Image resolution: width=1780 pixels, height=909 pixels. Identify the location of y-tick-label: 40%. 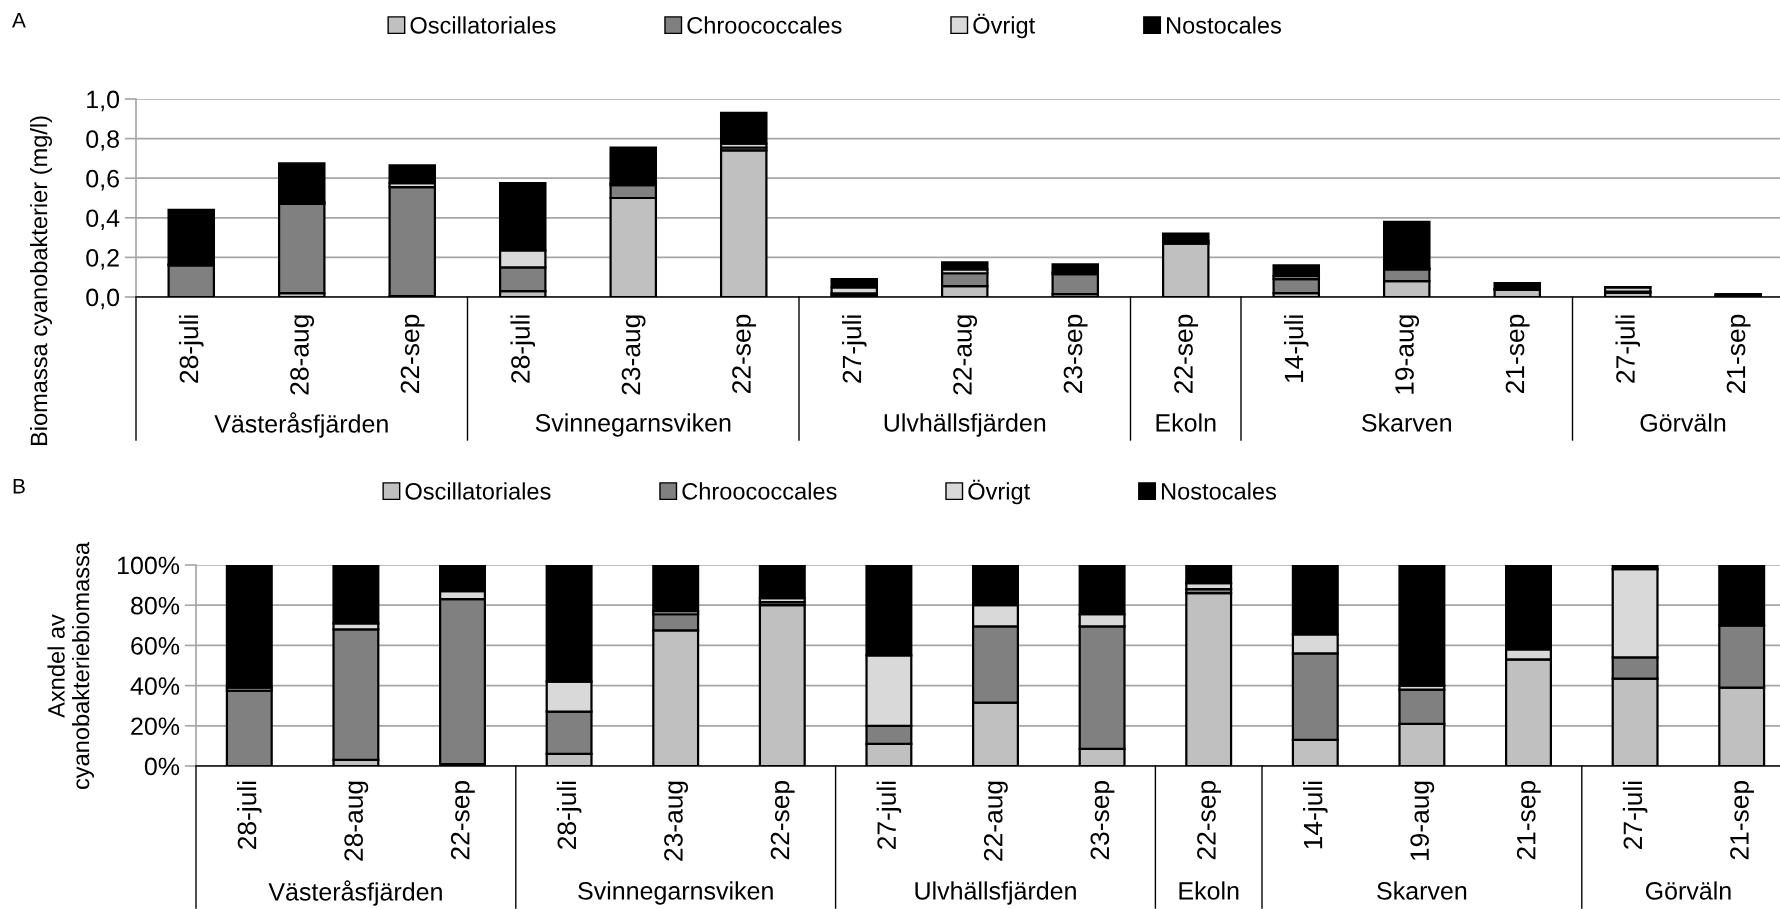
(155, 686).